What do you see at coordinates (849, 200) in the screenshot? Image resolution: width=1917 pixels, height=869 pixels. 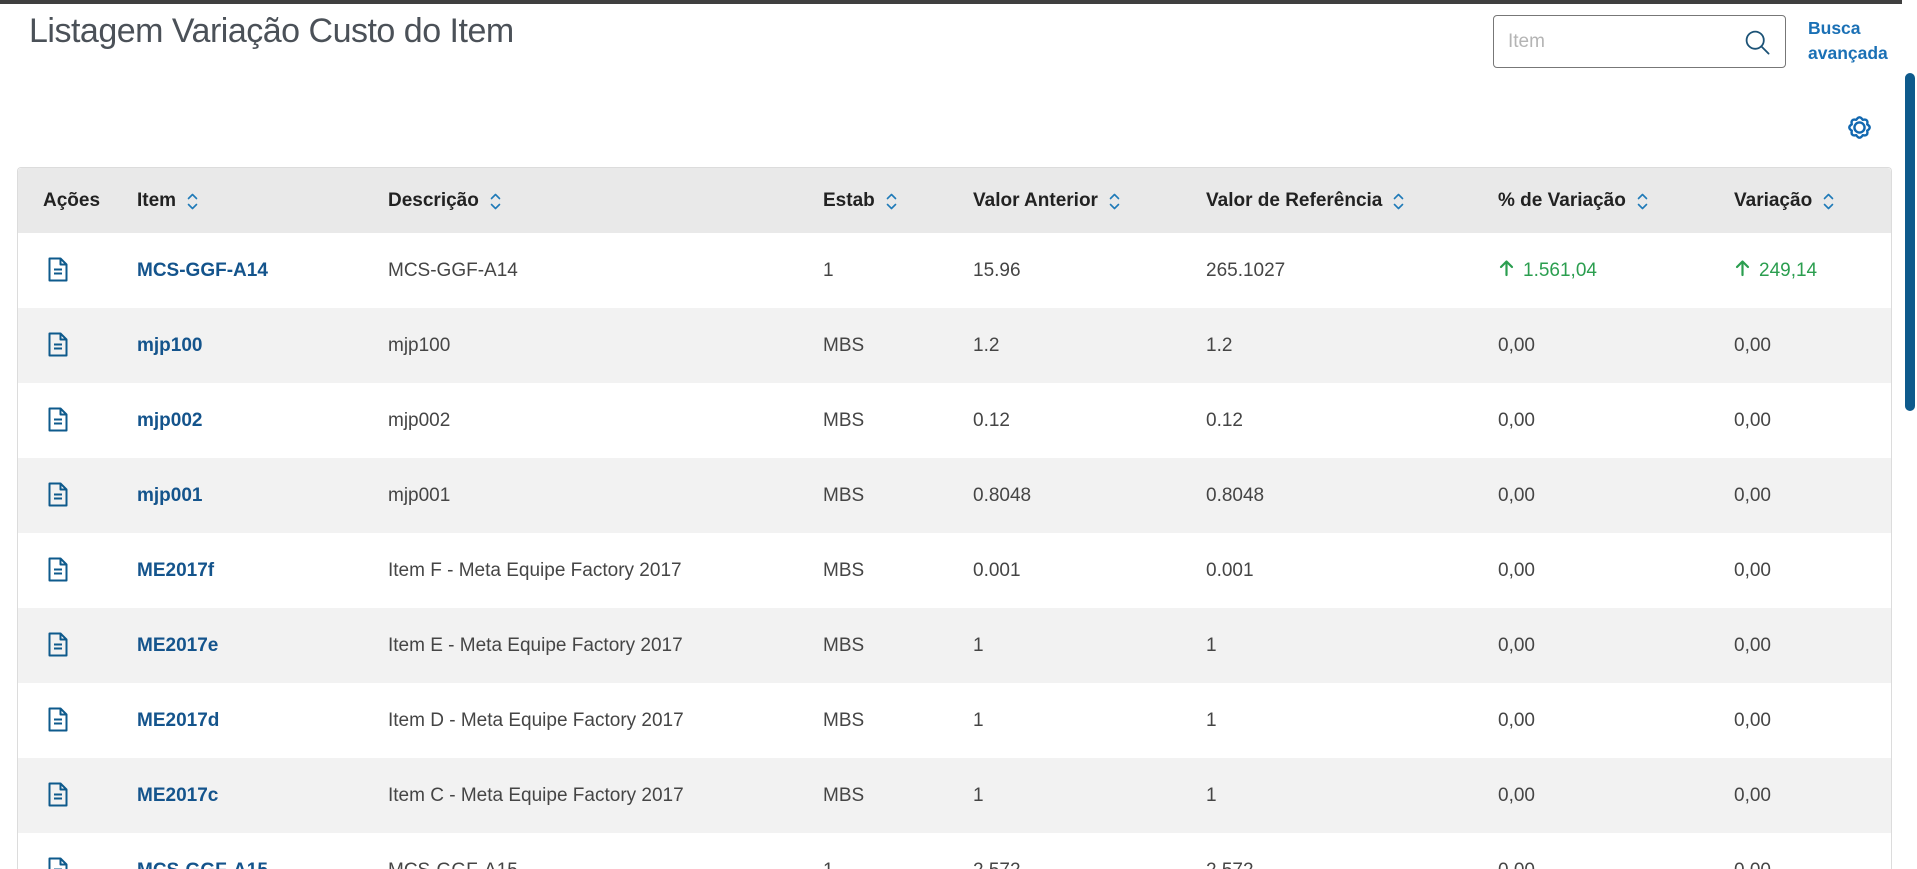 I see `column-header-label: Estab` at bounding box center [849, 200].